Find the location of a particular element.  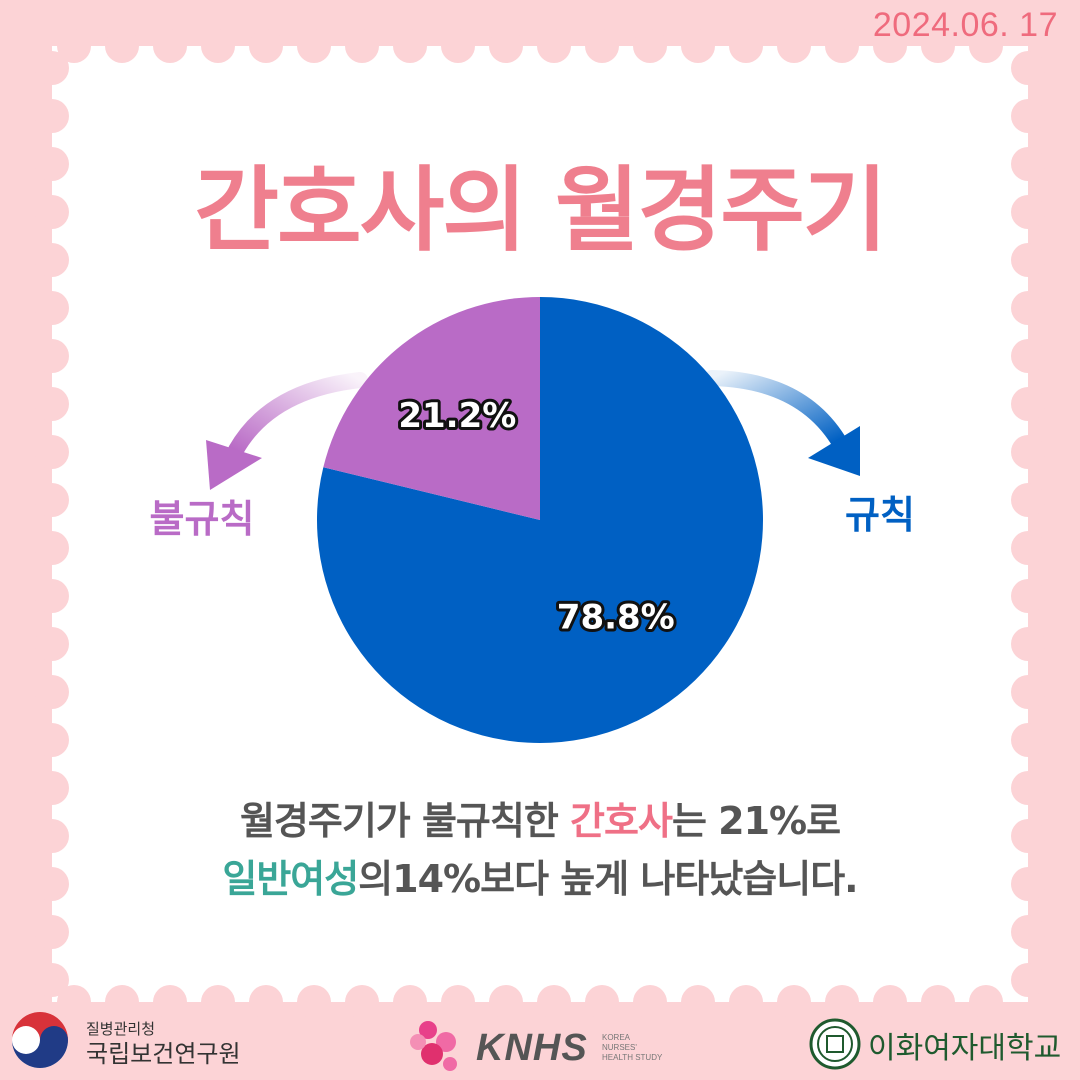

page-title: 간호사의 월경주기 is located at coordinates (540, 210).